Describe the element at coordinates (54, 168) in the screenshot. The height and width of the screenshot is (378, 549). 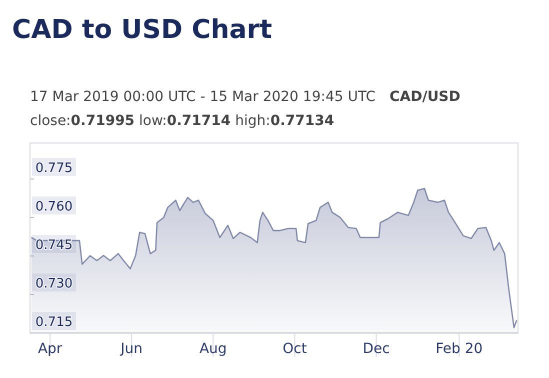
I see `y-tick-label: 0.775` at that location.